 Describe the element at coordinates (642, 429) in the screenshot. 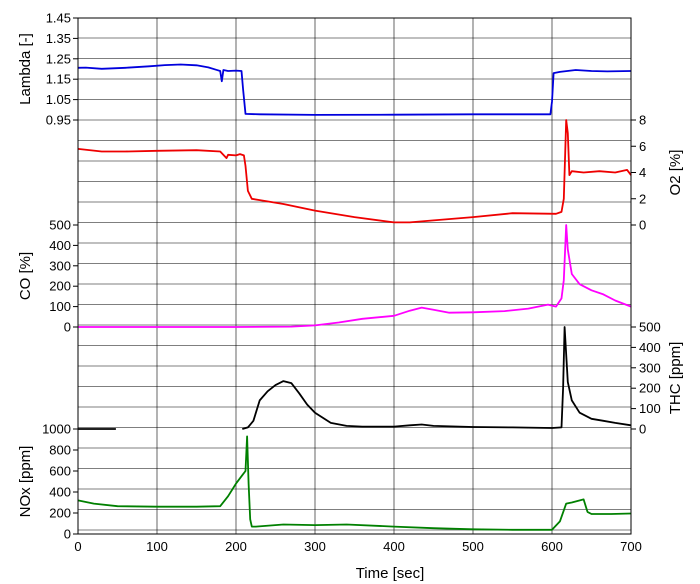

I see `thc-y-tick-label: 0` at that location.